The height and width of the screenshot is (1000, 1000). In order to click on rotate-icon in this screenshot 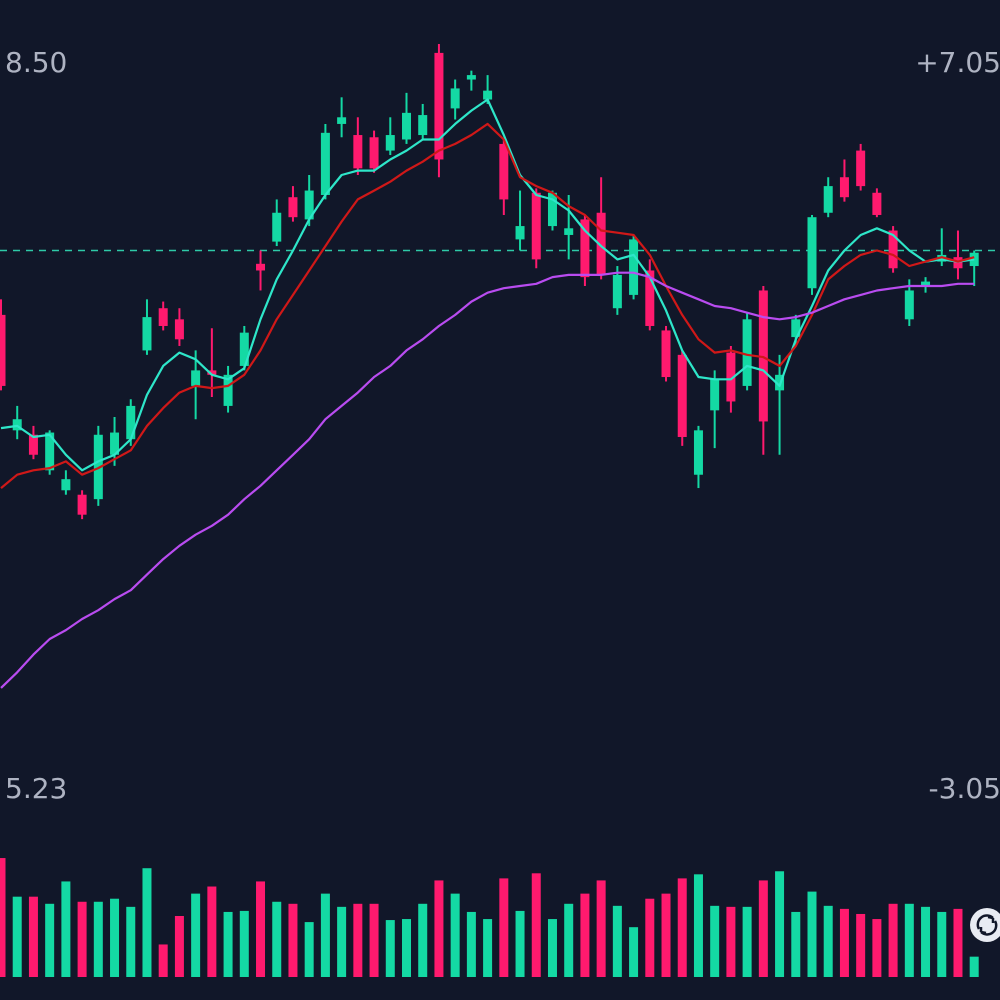, I will do `click(985, 925)`.